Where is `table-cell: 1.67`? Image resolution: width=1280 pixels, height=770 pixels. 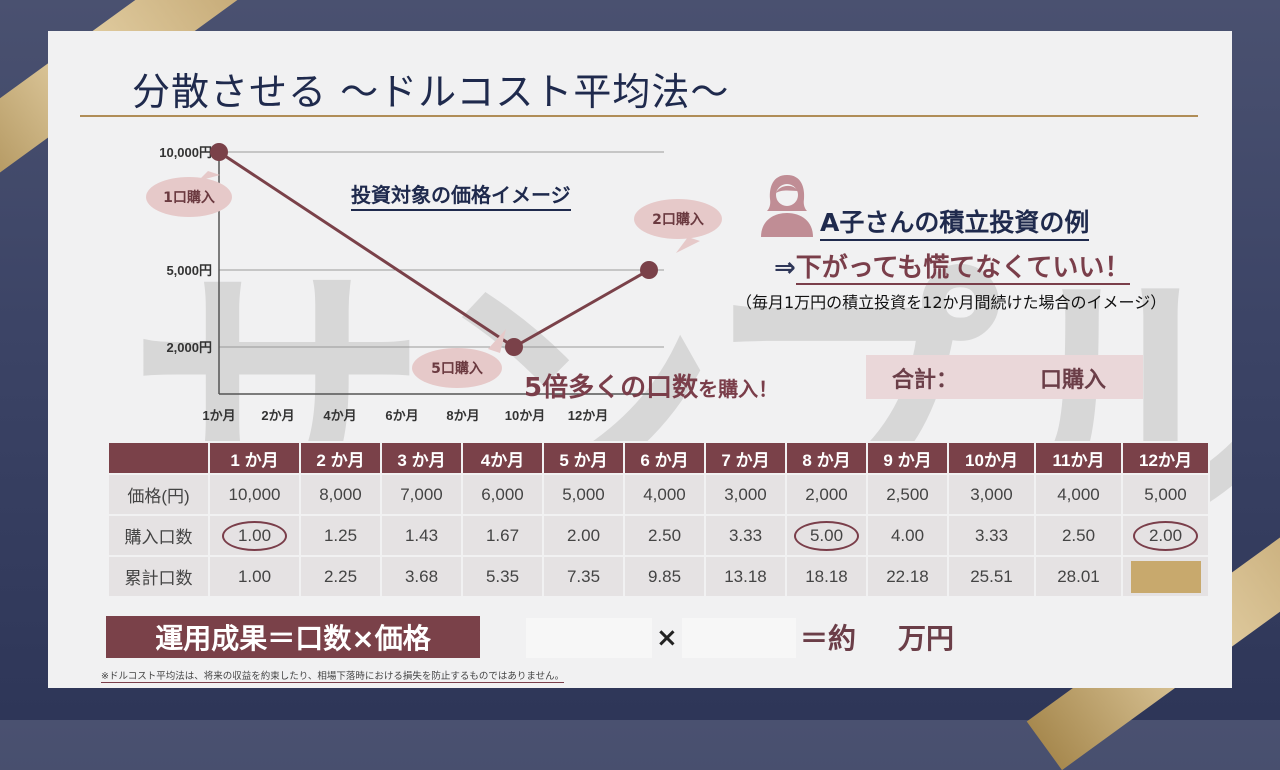
table-cell: 1.67 is located at coordinates (502, 535).